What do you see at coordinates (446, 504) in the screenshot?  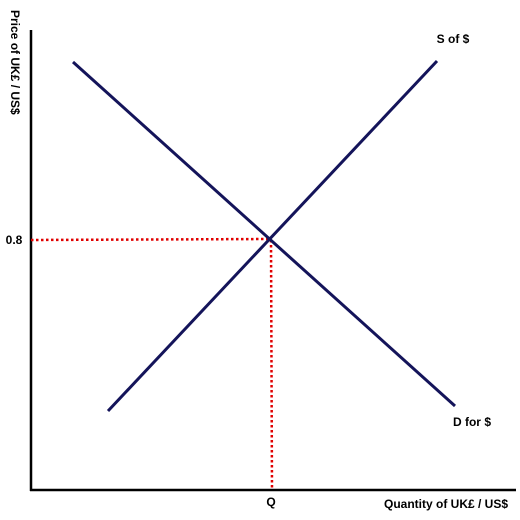 I see `x-axis-label: Quantity of UK£ / US$` at bounding box center [446, 504].